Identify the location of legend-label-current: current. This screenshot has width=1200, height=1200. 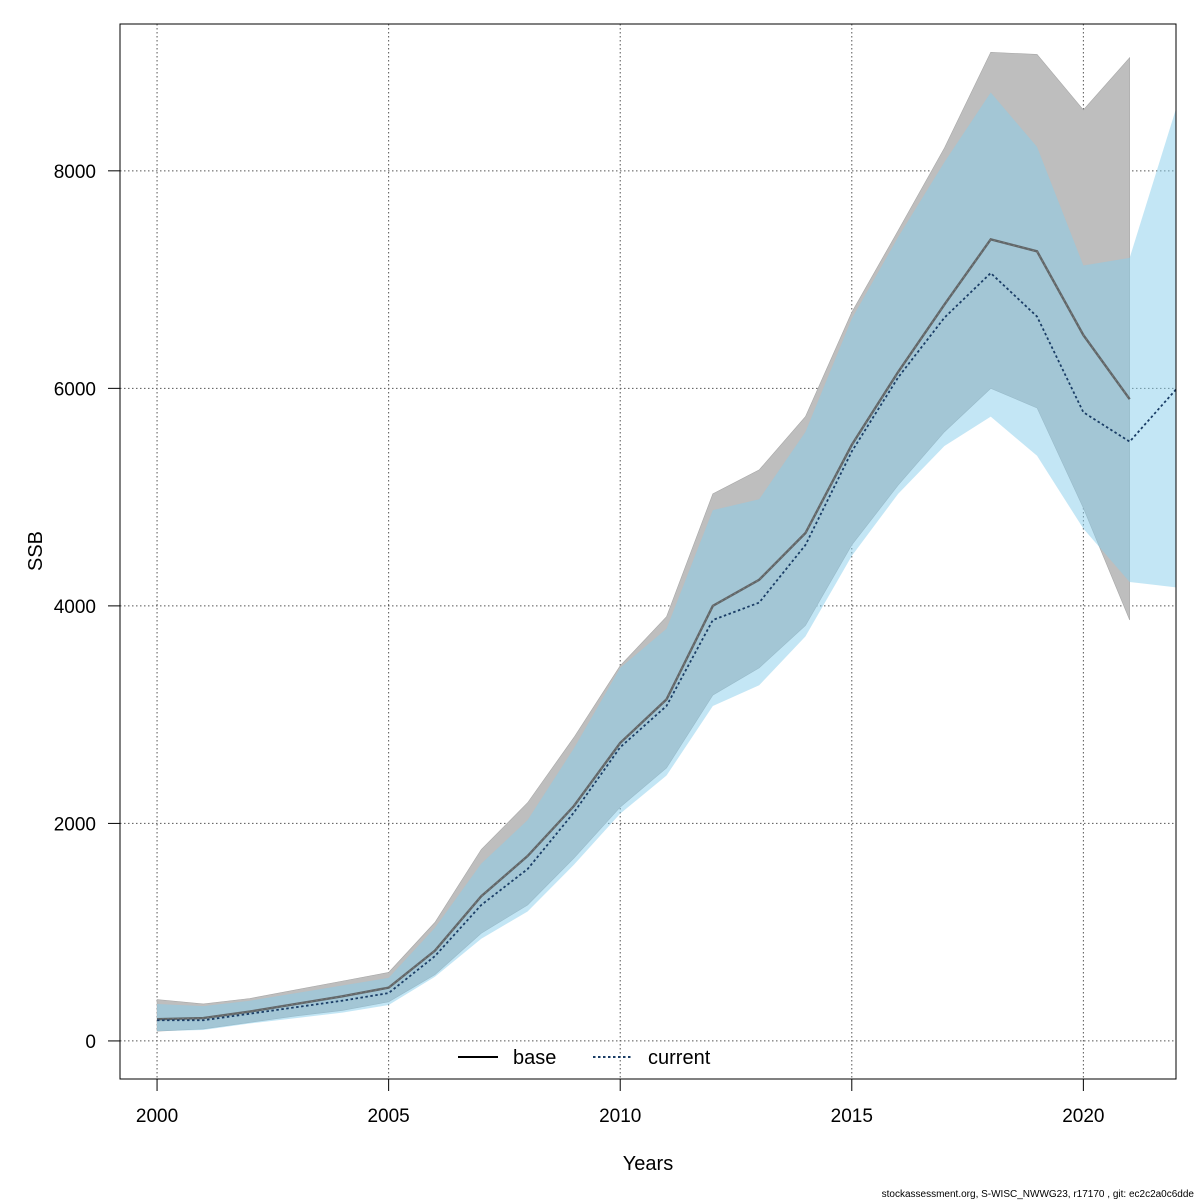
(679, 1058).